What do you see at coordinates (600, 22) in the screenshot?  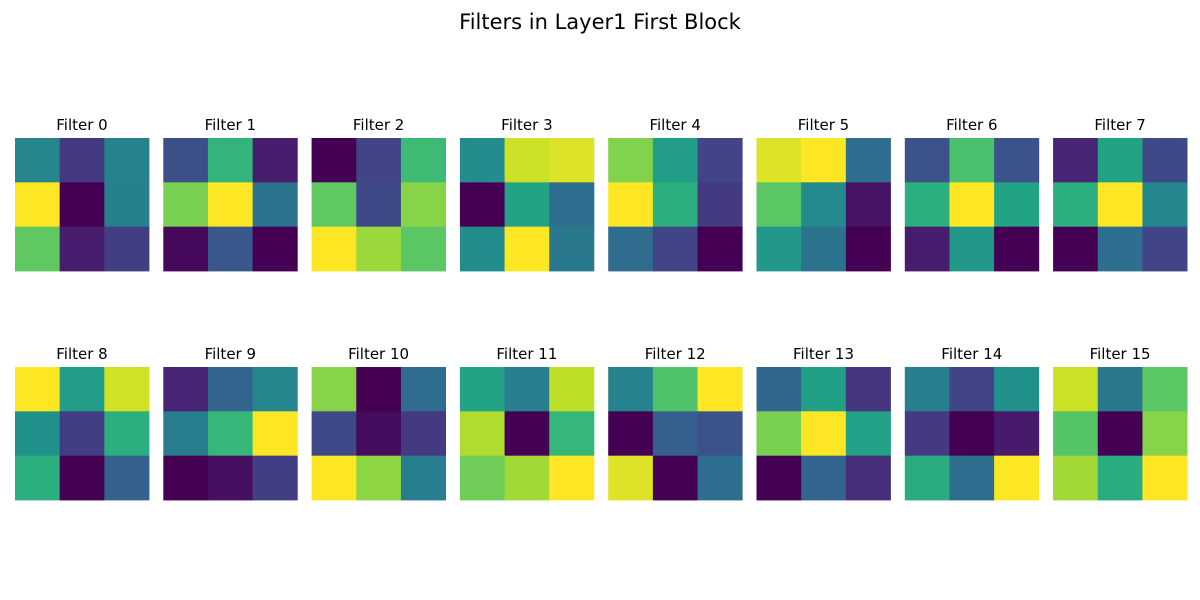 I see `figure-title: Filters in Layer1 First Block` at bounding box center [600, 22].